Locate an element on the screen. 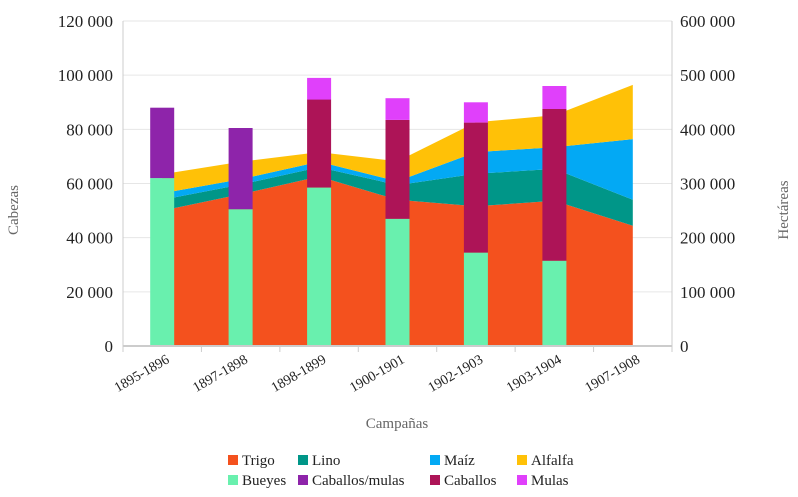 This screenshot has height=497, width=798. y-tick-label-left: 80 000 is located at coordinates (89, 129).